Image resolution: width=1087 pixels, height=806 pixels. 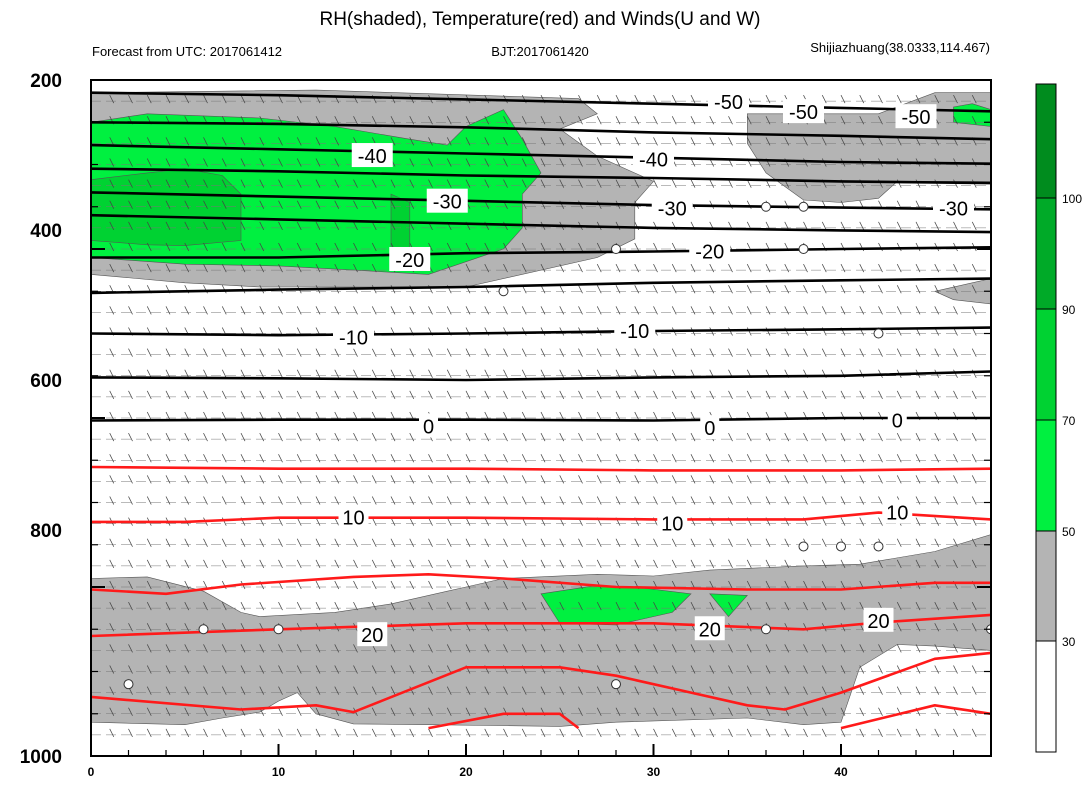 What do you see at coordinates (1058, 418) in the screenshot?
I see `rh-colorbar: 30 50 70 90 100` at bounding box center [1058, 418].